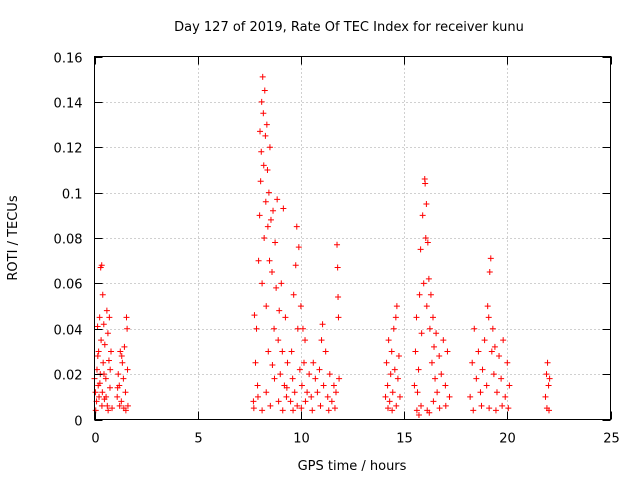 The image size is (640, 480). What do you see at coordinates (68, 285) in the screenshot?
I see `y-tick-label: 0.06` at bounding box center [68, 285].